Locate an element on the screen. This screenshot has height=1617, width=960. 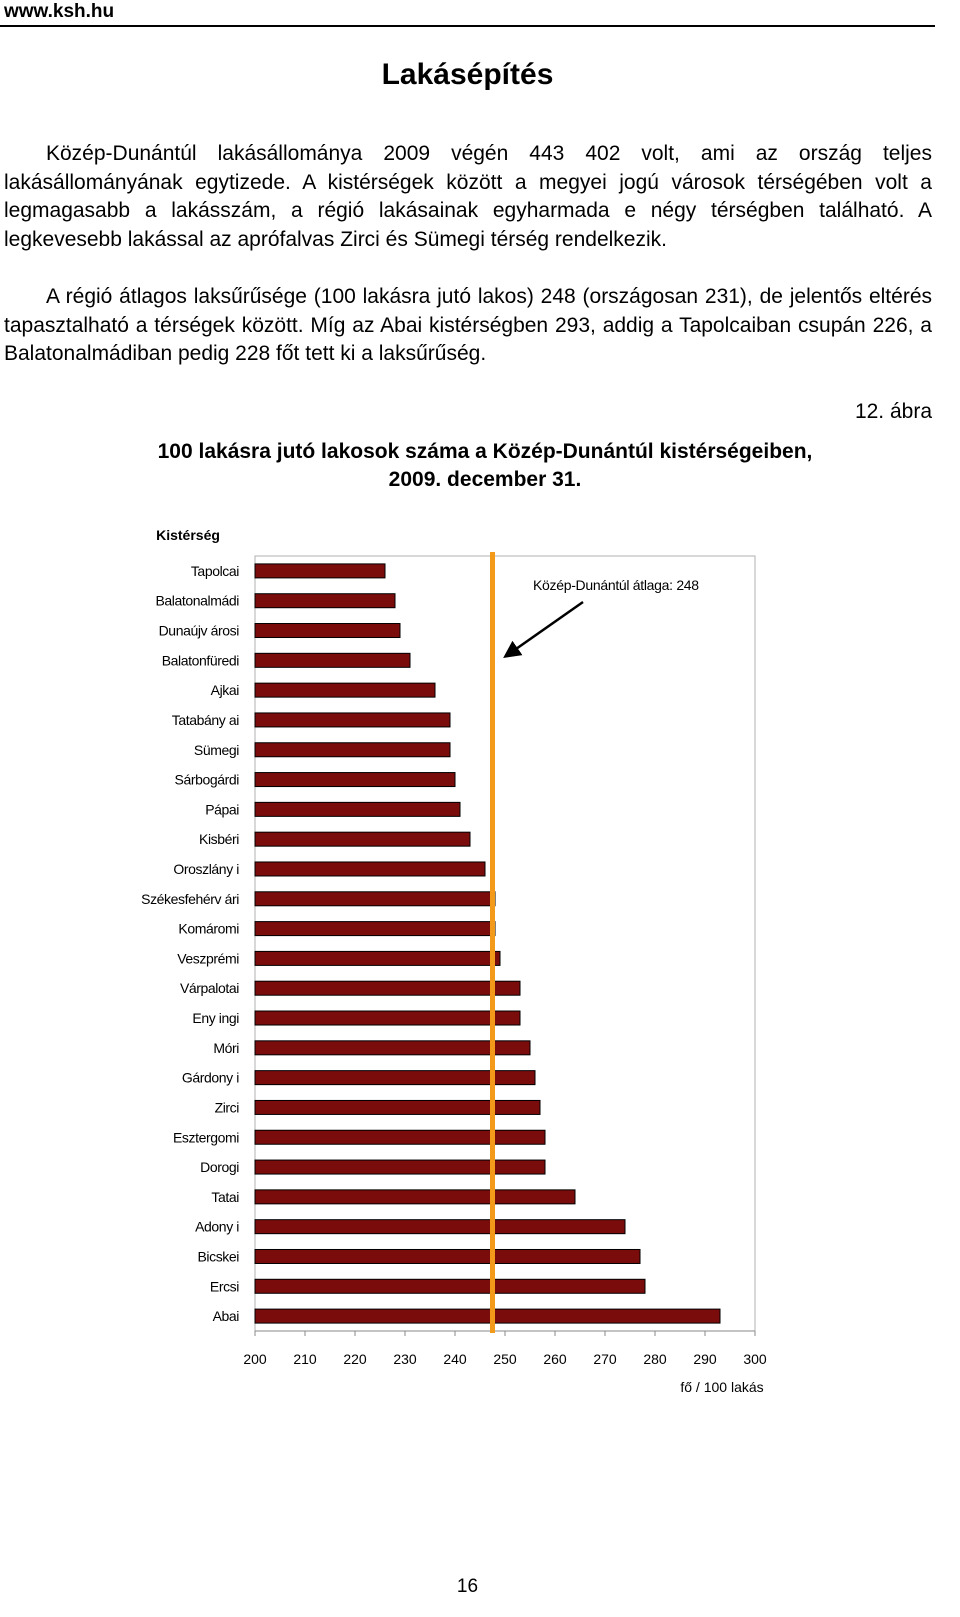
category-label: Adony i is located at coordinates (217, 1227).